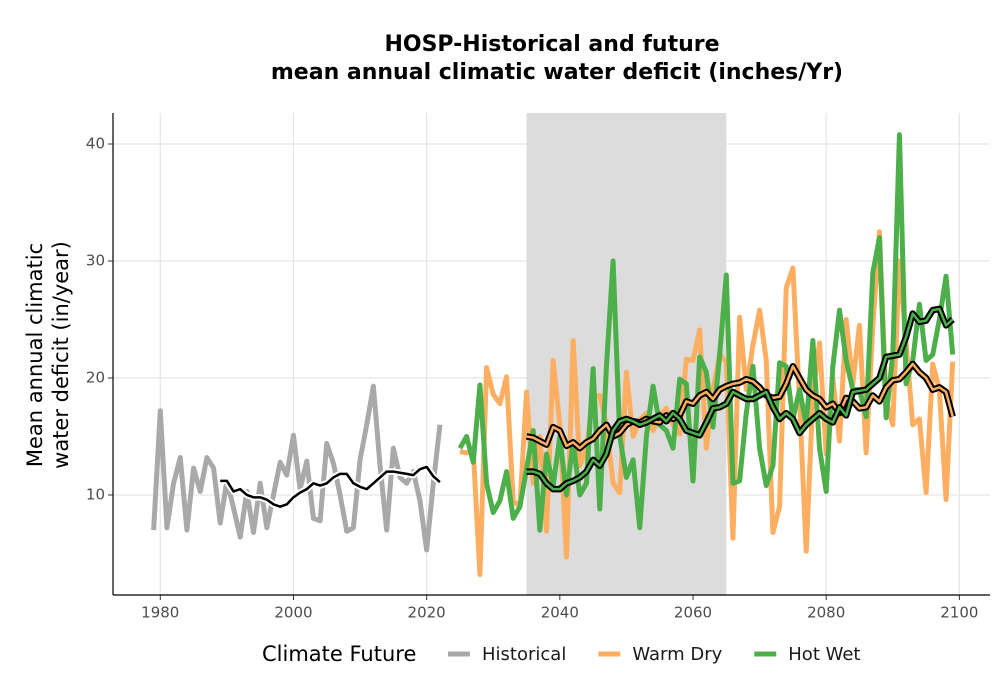 This screenshot has width=1000, height=700. What do you see at coordinates (824, 654) in the screenshot?
I see `legend-label: Hot Wet` at bounding box center [824, 654].